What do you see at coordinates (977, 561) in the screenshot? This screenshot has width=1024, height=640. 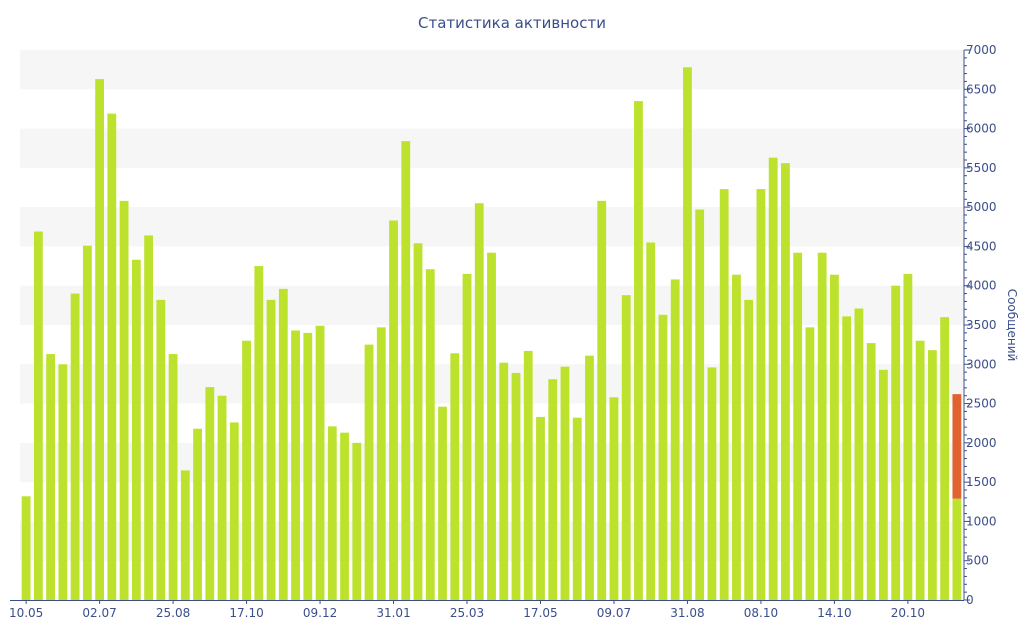 I see `y-tick-label: 500` at bounding box center [977, 561].